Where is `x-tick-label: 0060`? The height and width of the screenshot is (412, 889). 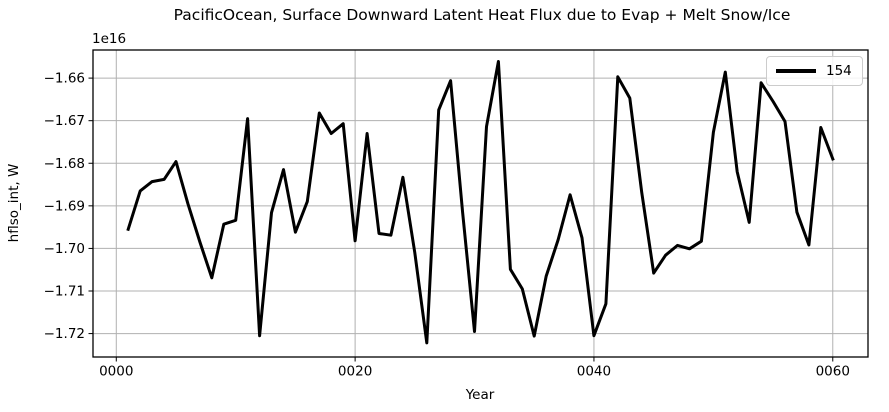
x-tick-label: 0060 is located at coordinates (833, 372).